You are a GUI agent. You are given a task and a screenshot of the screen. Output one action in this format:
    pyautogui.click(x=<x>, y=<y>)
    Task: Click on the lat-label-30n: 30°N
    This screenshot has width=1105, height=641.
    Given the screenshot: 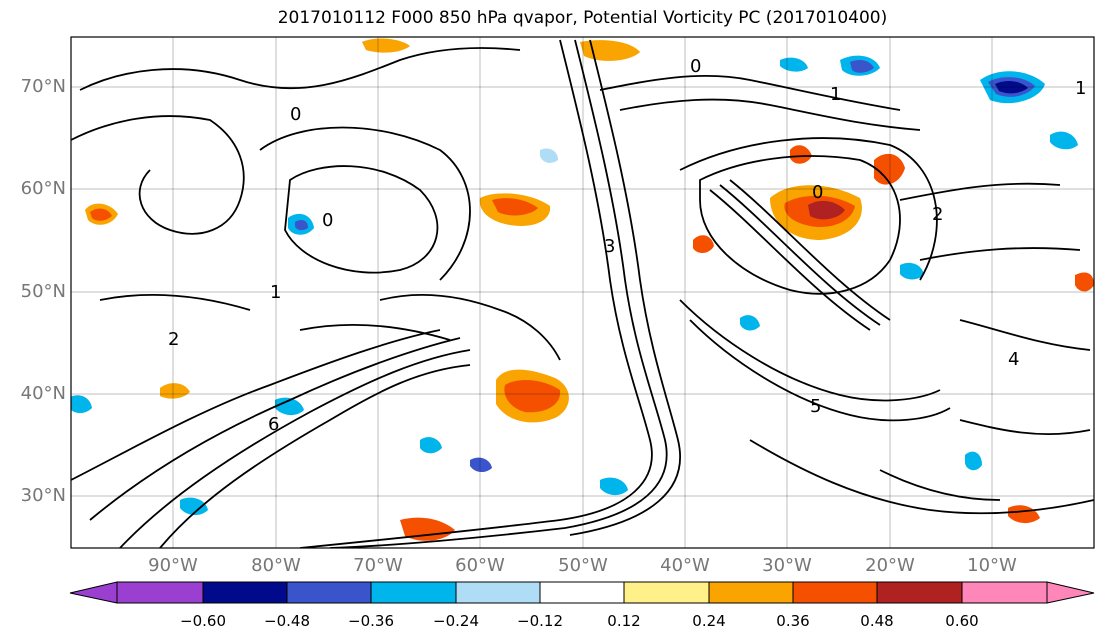 What is the action you would take?
    pyautogui.click(x=43, y=495)
    